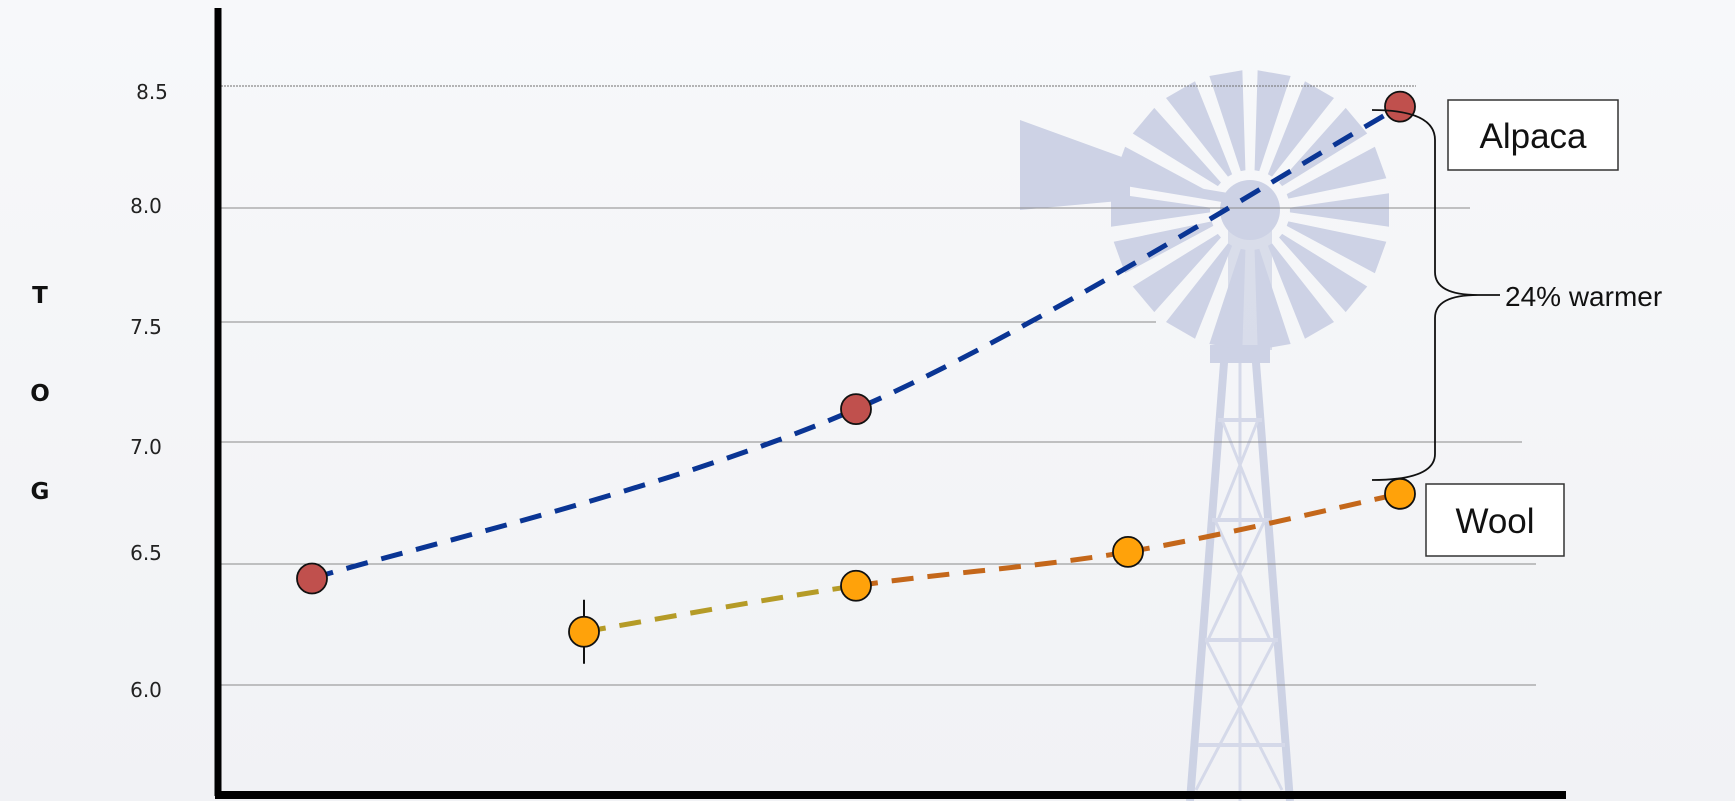  Describe the element at coordinates (146, 327) in the screenshot. I see `y-tick-label: 7.5` at that location.